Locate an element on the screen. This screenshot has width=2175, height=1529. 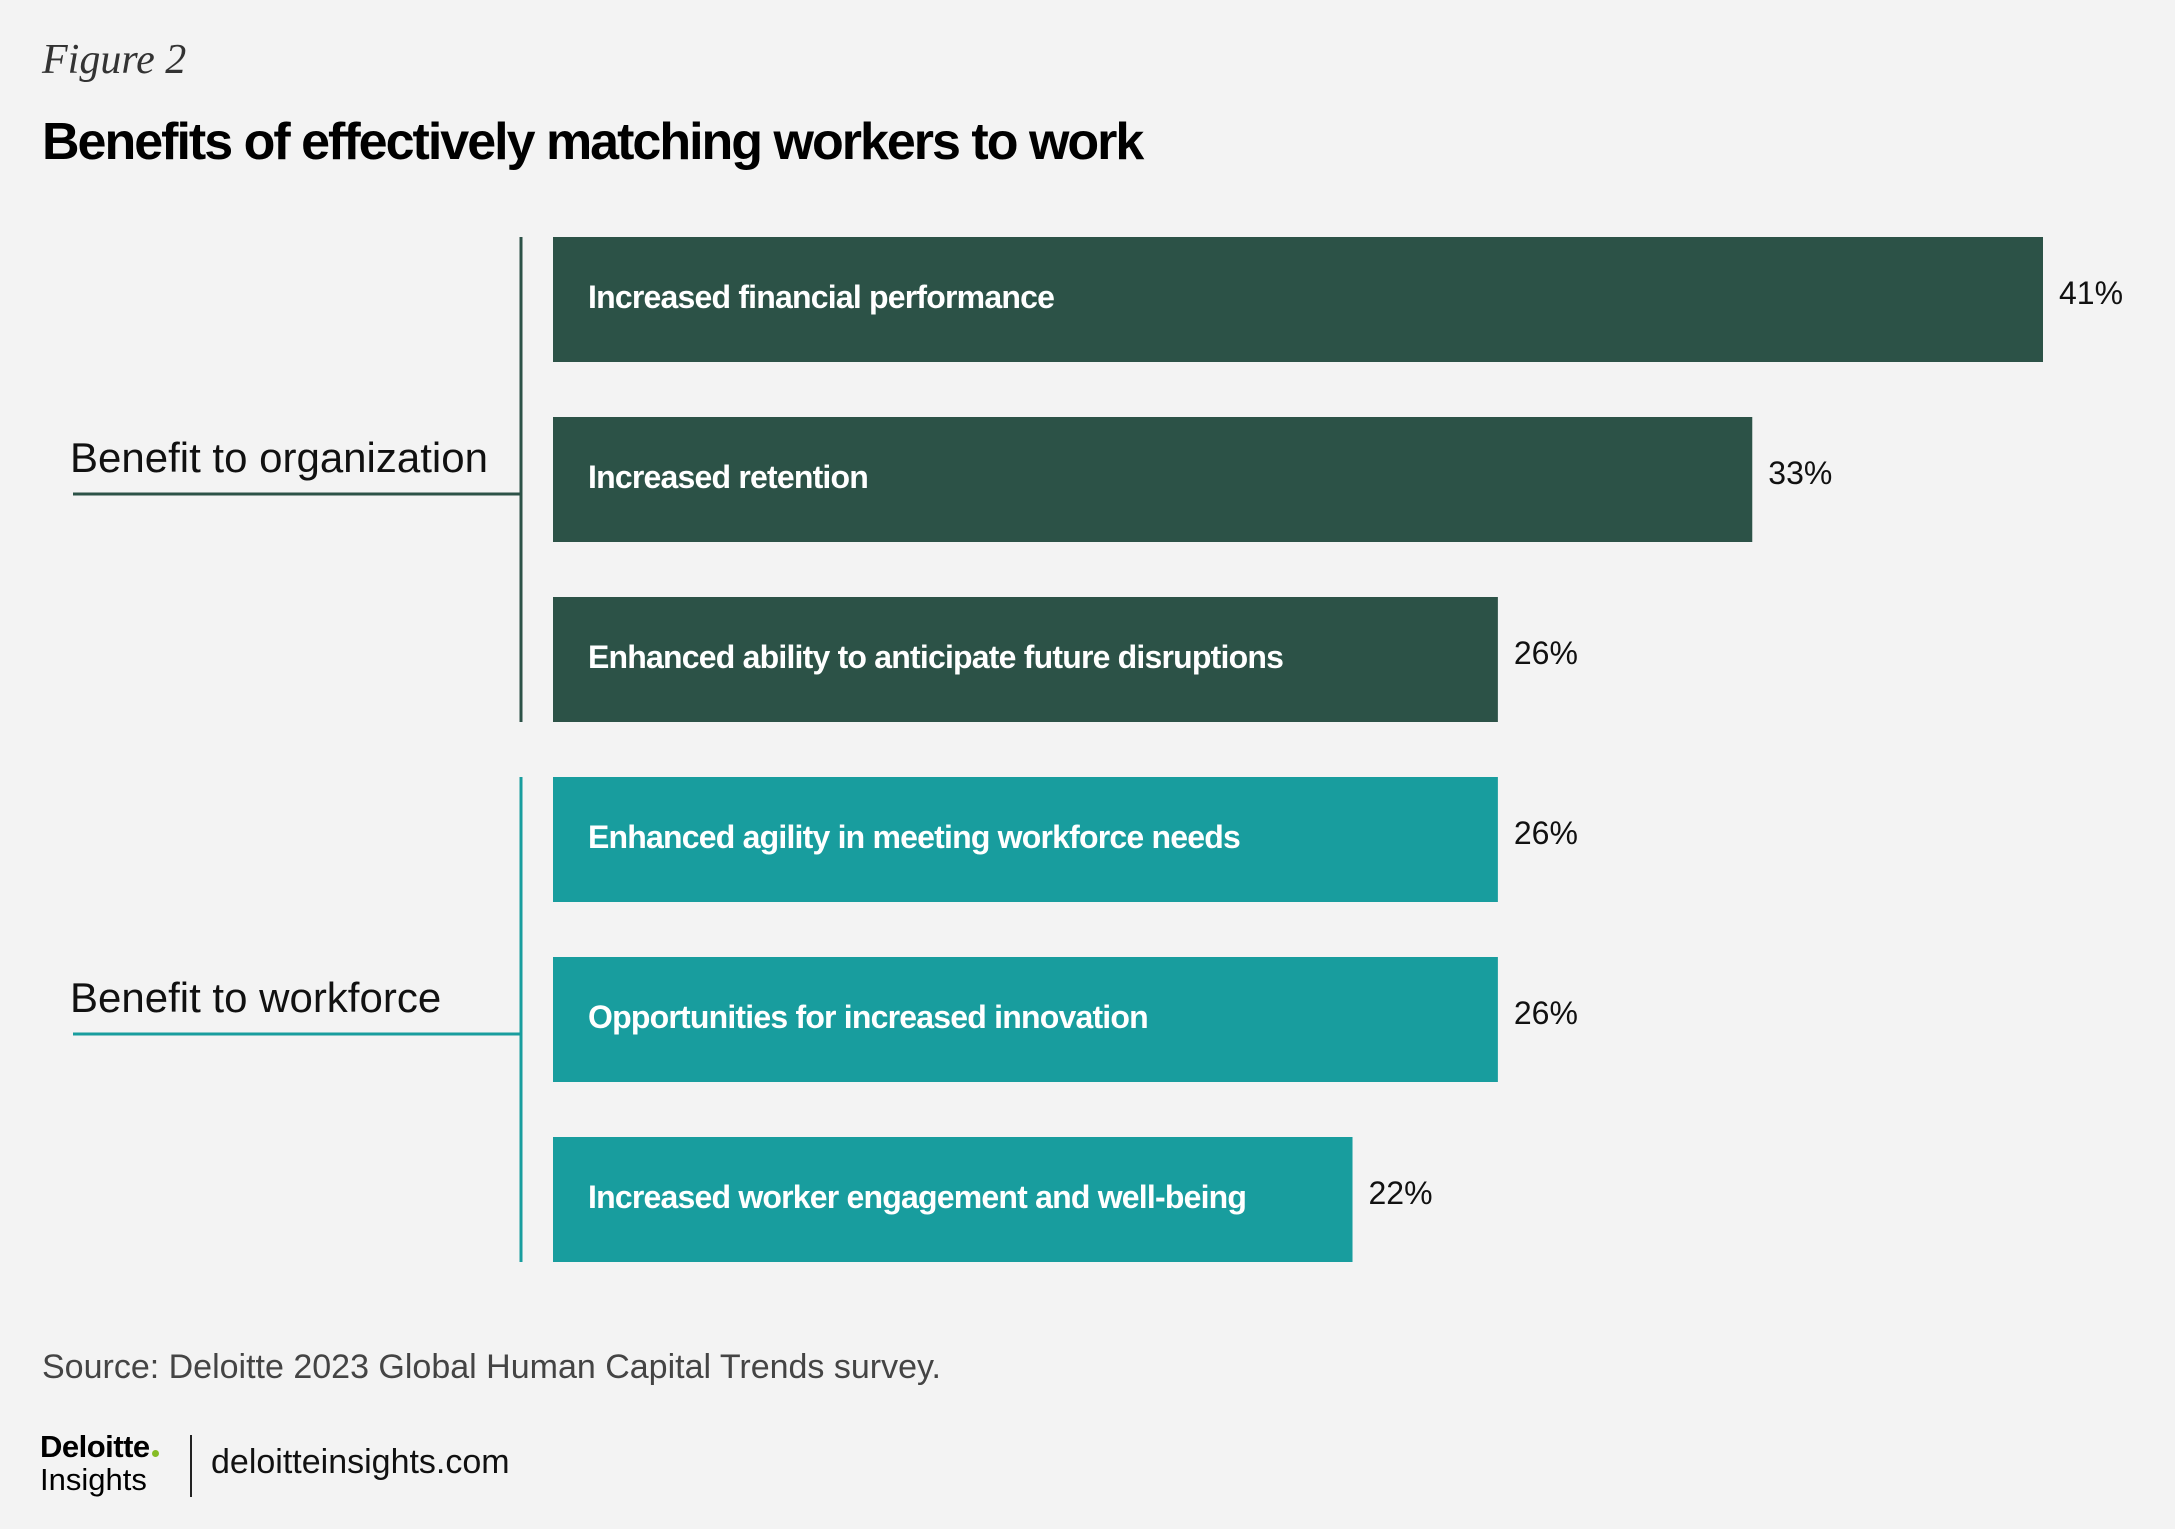
bar-label: Opportunities for increased innovation is located at coordinates (868, 1017).